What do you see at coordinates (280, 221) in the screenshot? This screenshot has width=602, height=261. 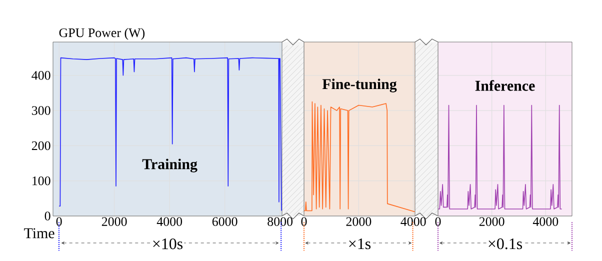 I see `x-tick-label: 8000` at bounding box center [280, 221].